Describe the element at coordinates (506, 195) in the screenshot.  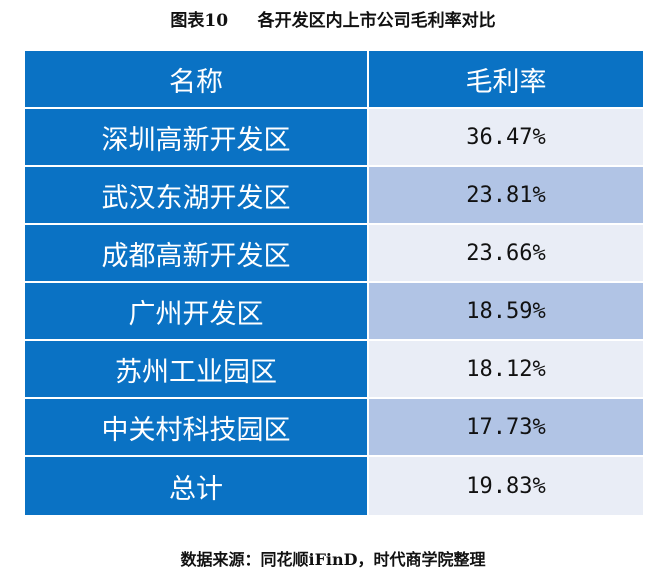
I see `row-value-cell: 23.81%` at that location.